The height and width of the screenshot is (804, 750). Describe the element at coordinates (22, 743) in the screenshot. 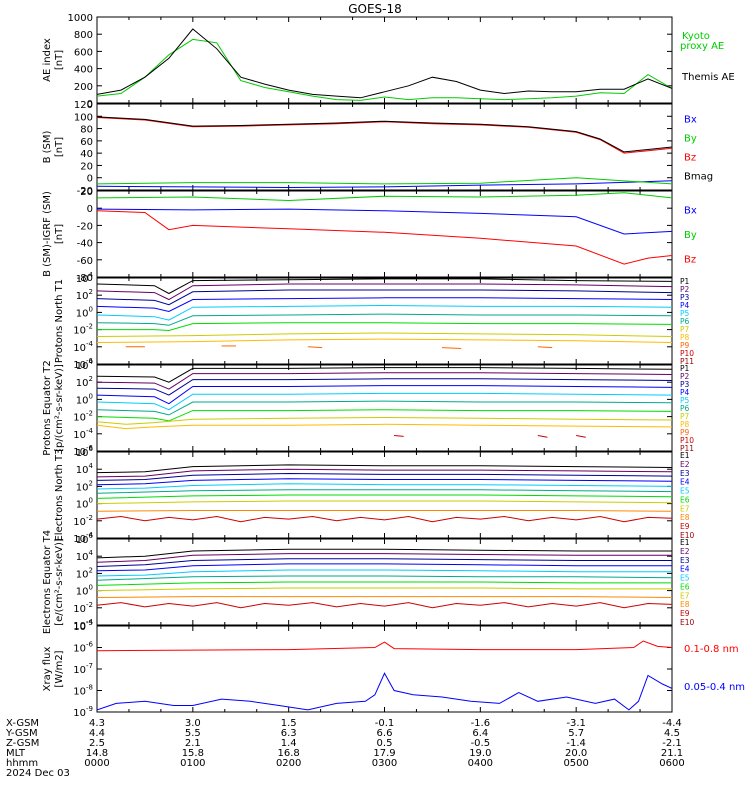

I see `ephemeris-row-label: Z-GSM` at that location.